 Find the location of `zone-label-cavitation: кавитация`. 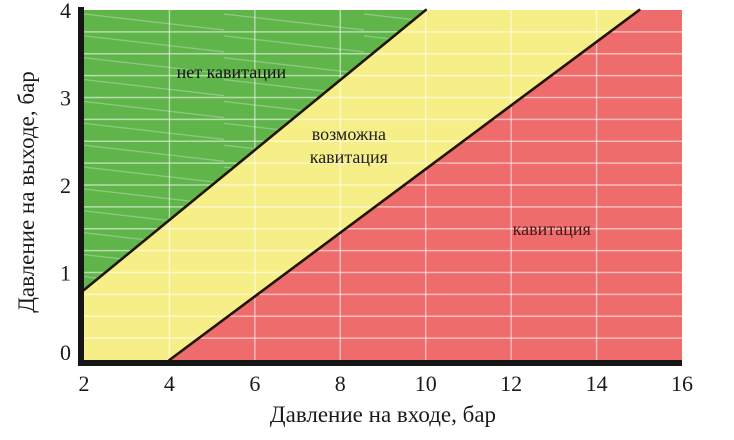

zone-label-cavitation: кавитация is located at coordinates (552, 229).